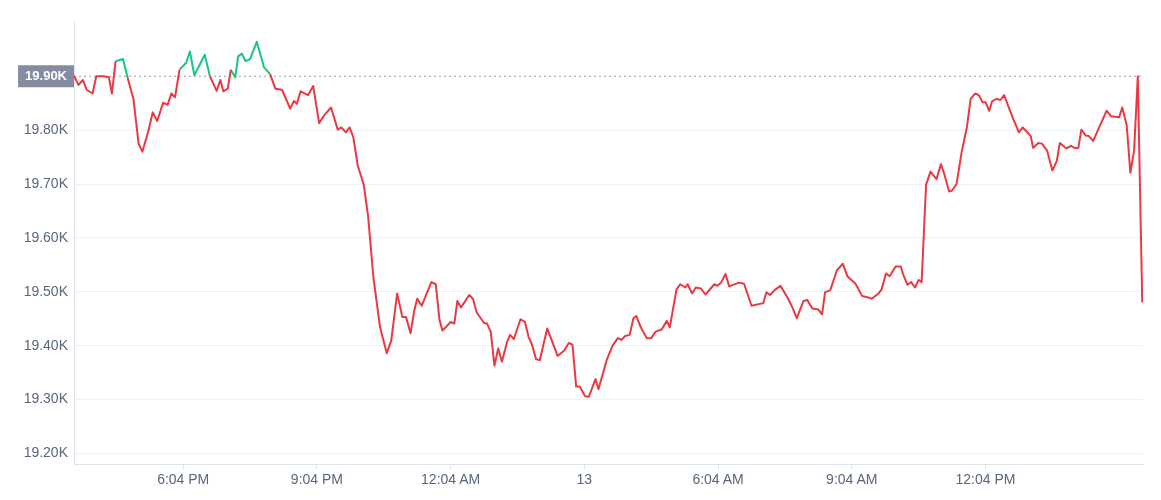  Describe the element at coordinates (46, 236) in the screenshot. I see `y-tick-label: 19.60K` at that location.